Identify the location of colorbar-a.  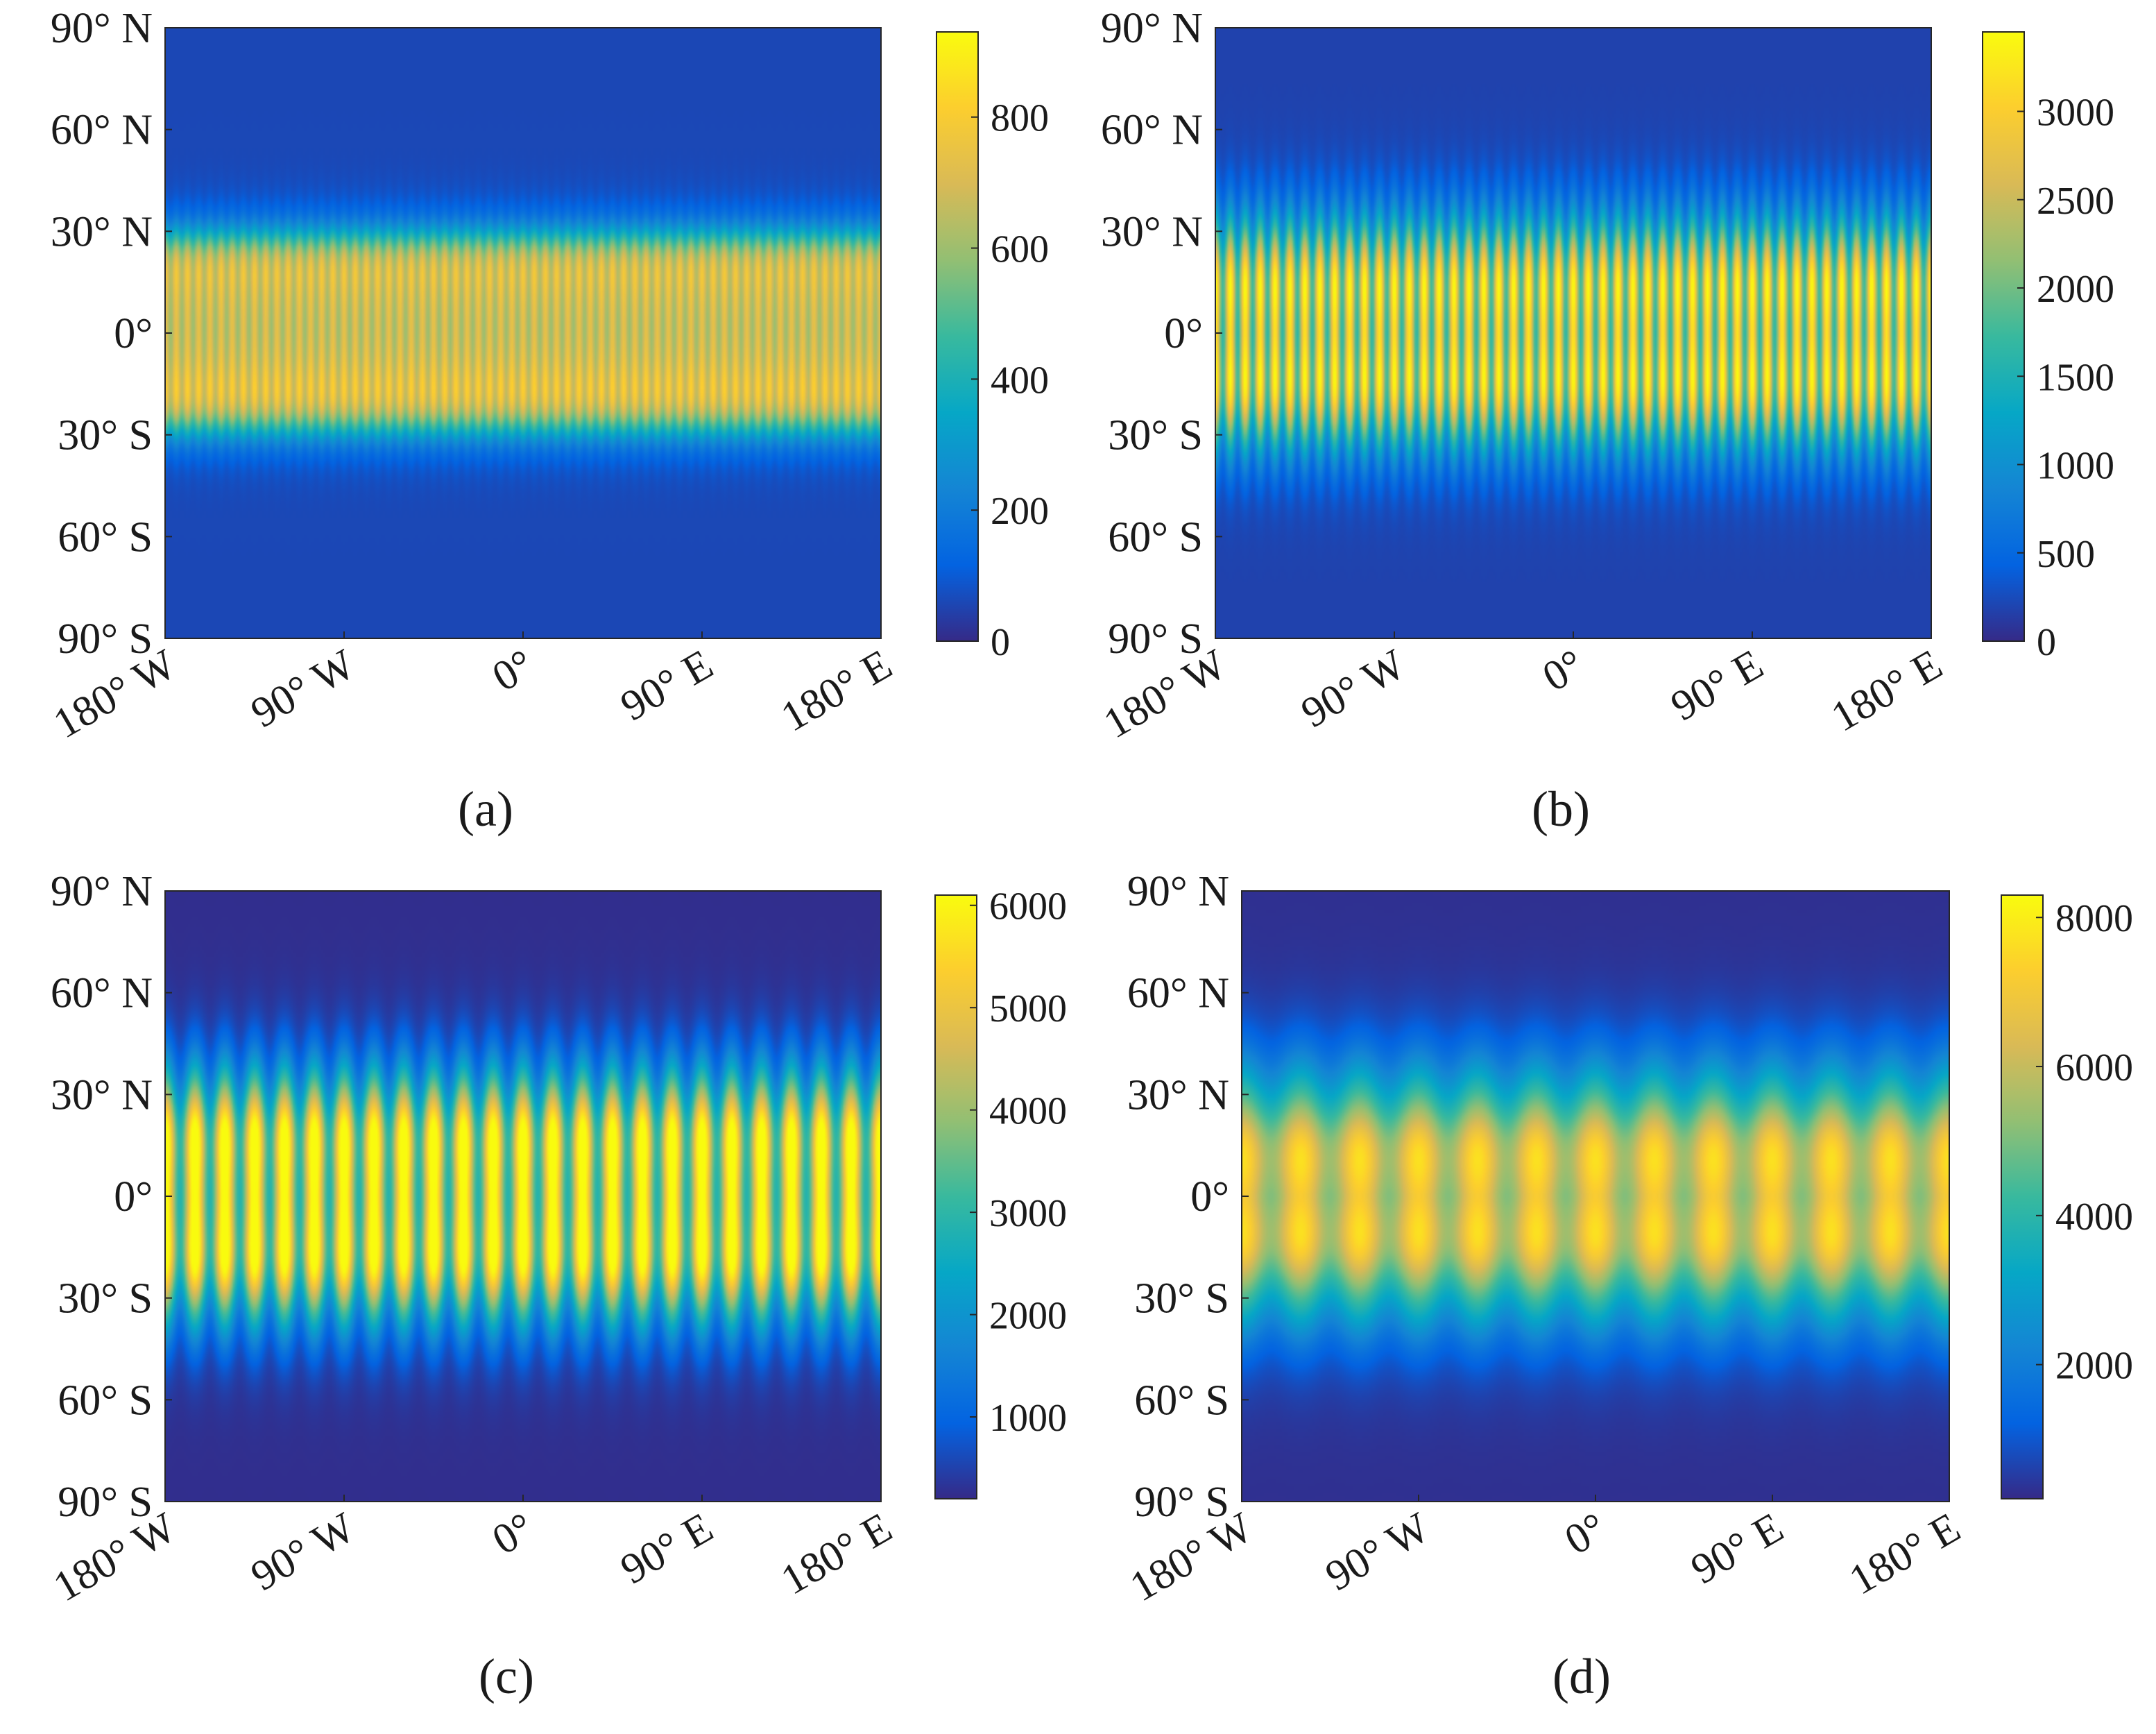
(957, 336).